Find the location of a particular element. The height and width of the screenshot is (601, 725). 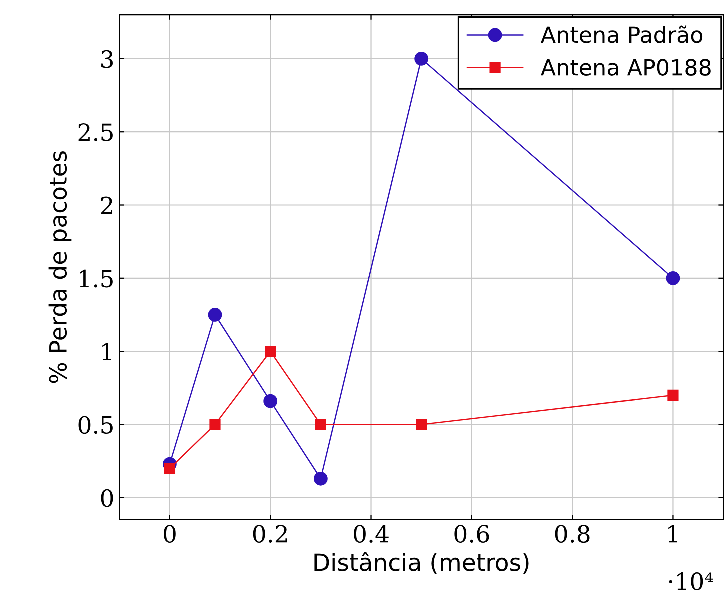

y-tick-label: 1 is located at coordinates (107, 352).